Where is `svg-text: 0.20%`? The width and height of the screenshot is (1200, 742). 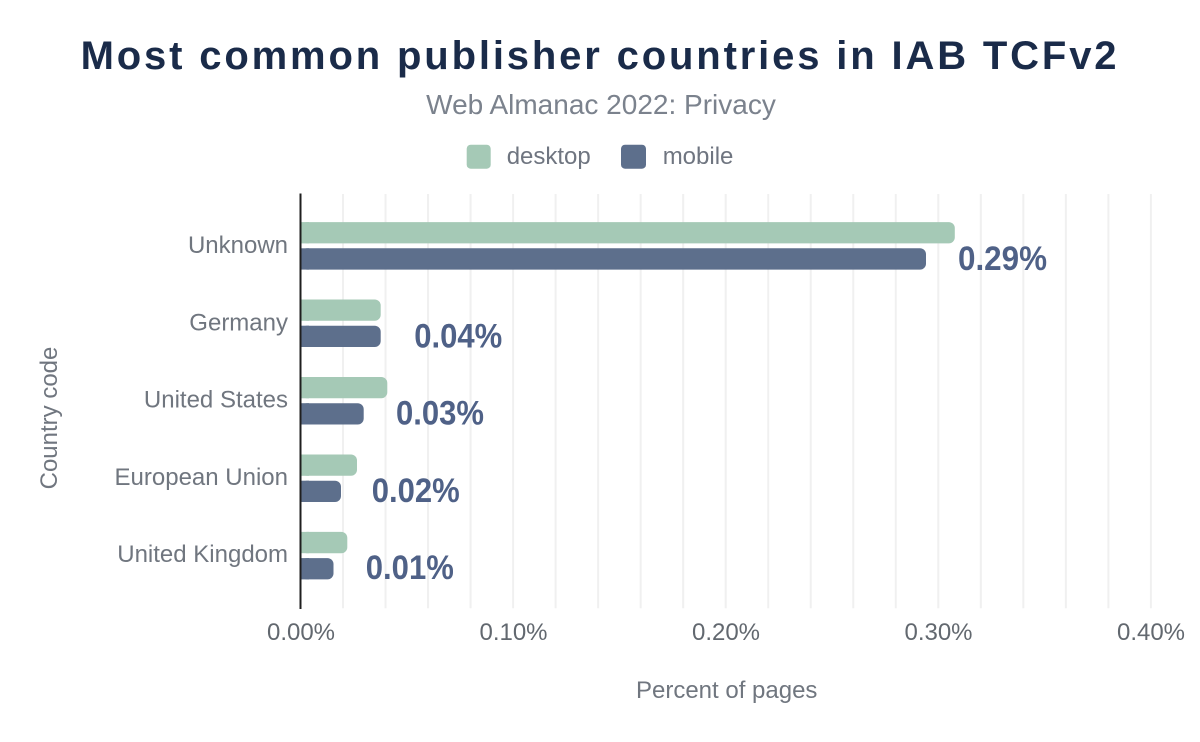 svg-text: 0.20% is located at coordinates (726, 632).